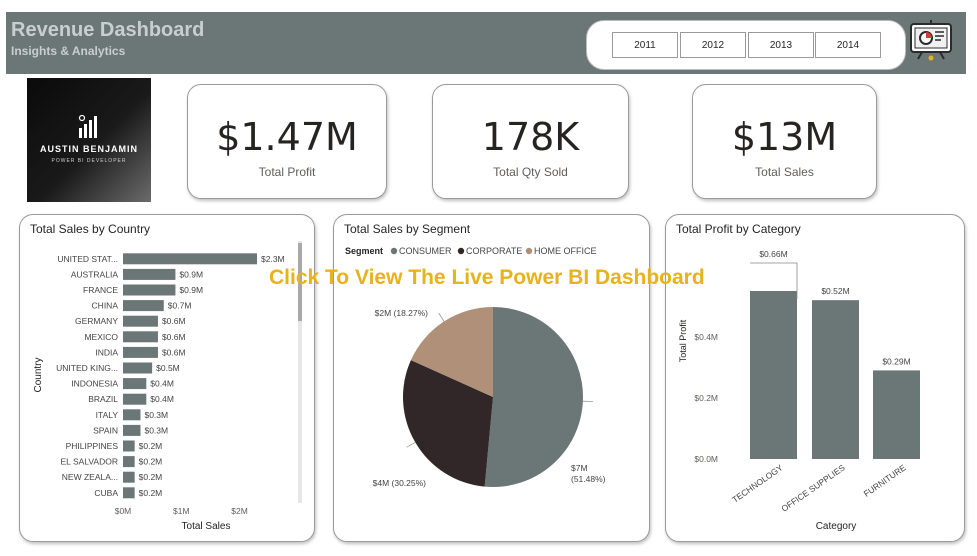 This screenshot has height=556, width=977. What do you see at coordinates (180, 306) in the screenshot?
I see `country-data-label: $0.7M` at bounding box center [180, 306].